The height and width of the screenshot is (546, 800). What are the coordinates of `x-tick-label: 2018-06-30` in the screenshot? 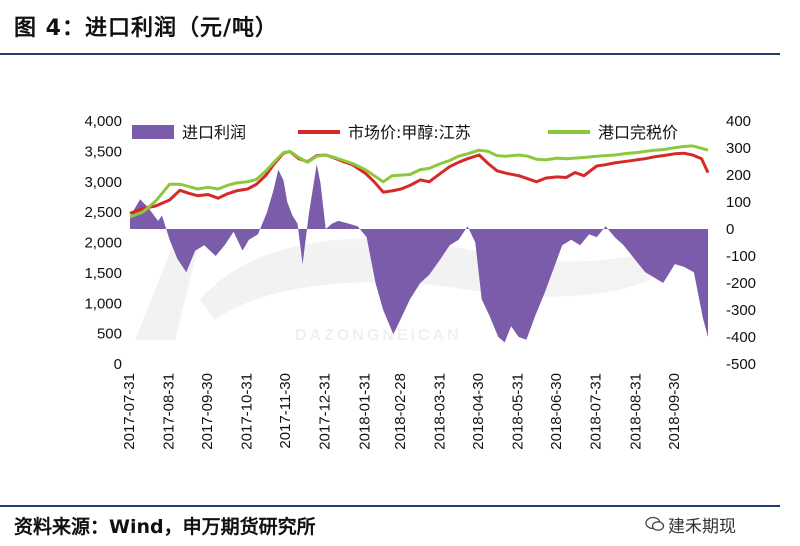 It's located at (556, 411).